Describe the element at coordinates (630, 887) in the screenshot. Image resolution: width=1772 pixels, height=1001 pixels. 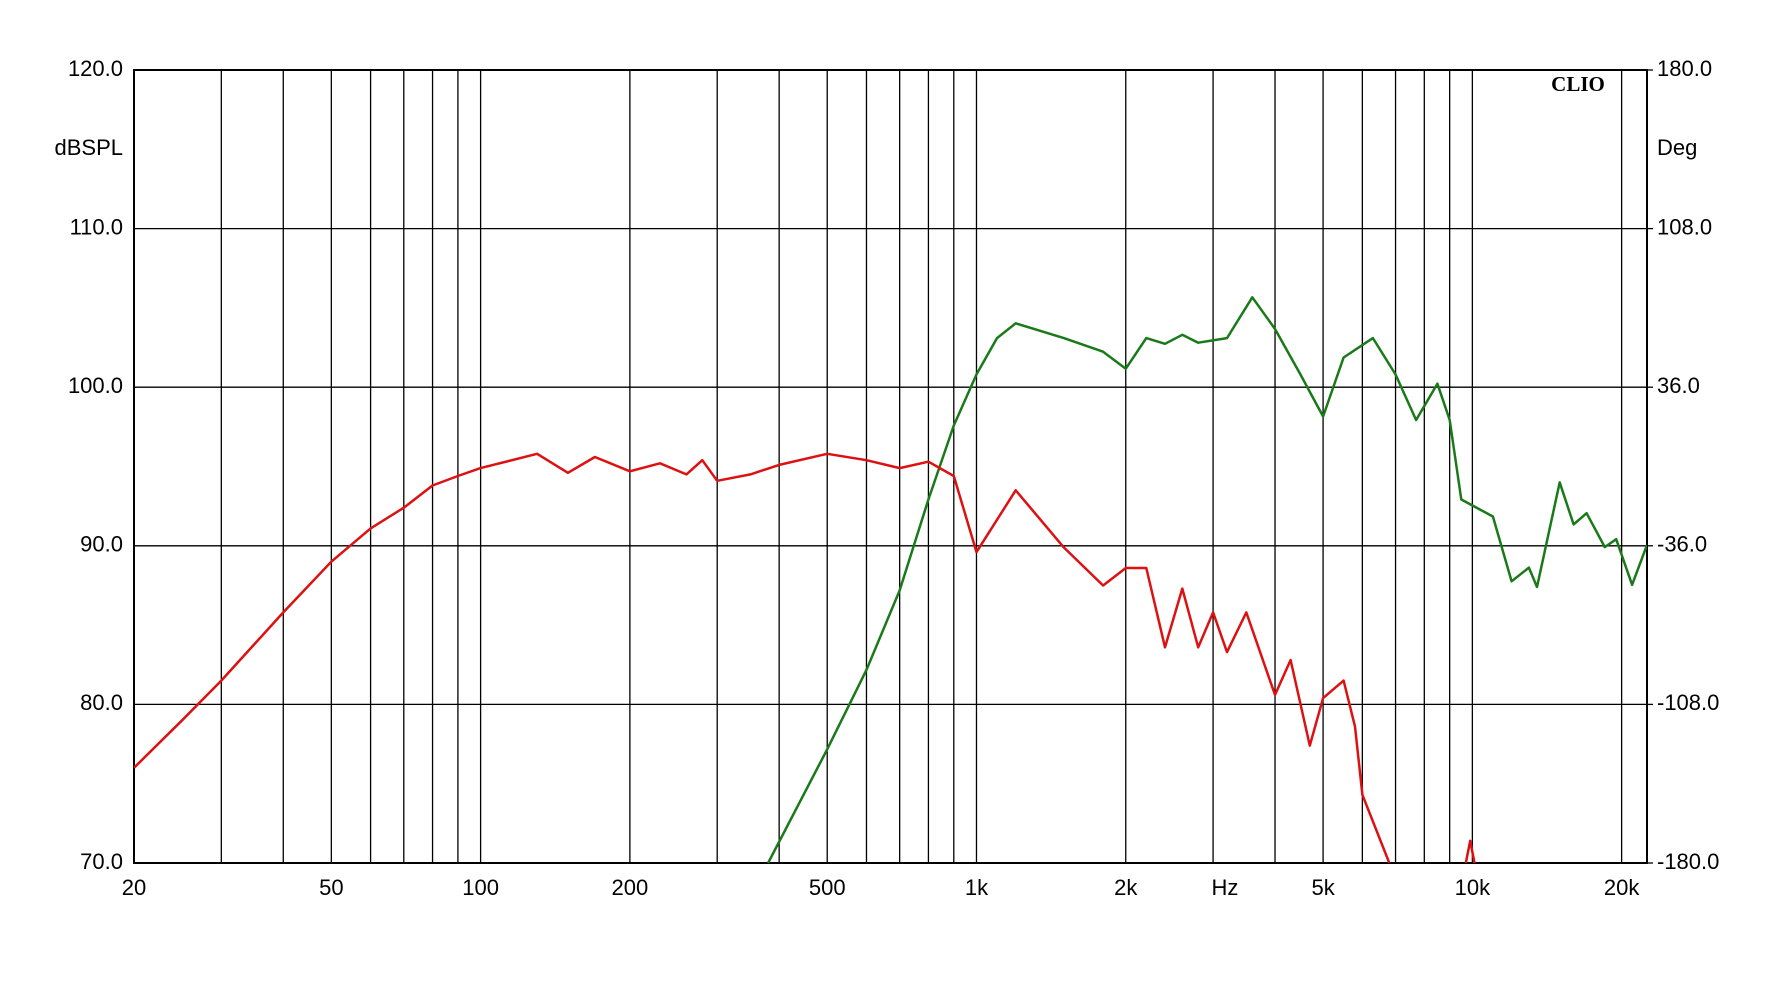
I see `x-tick-label: 200` at that location.